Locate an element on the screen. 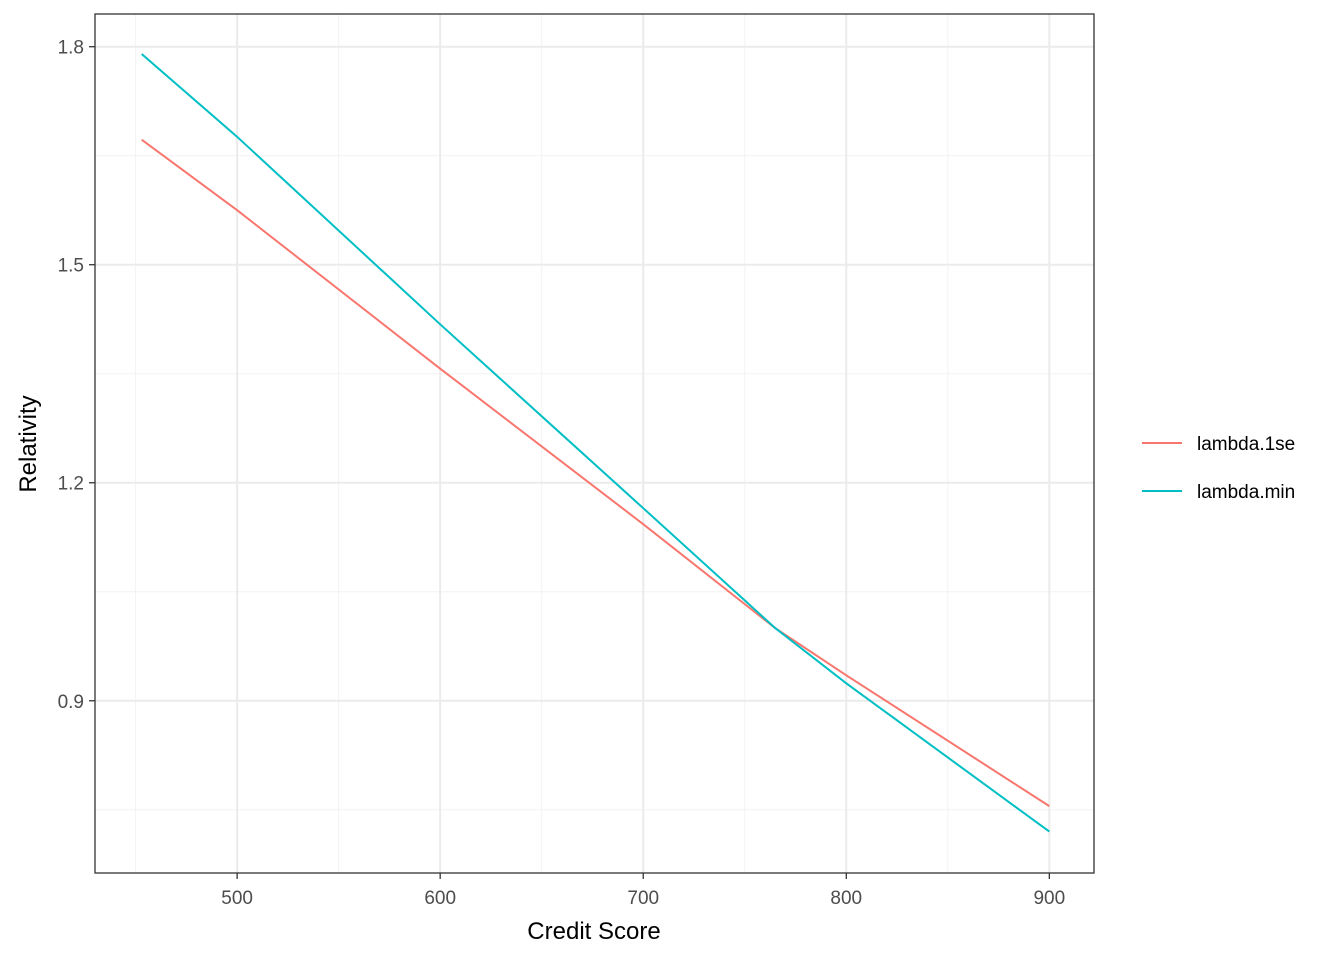  x-tick-label: 800 is located at coordinates (846, 898).